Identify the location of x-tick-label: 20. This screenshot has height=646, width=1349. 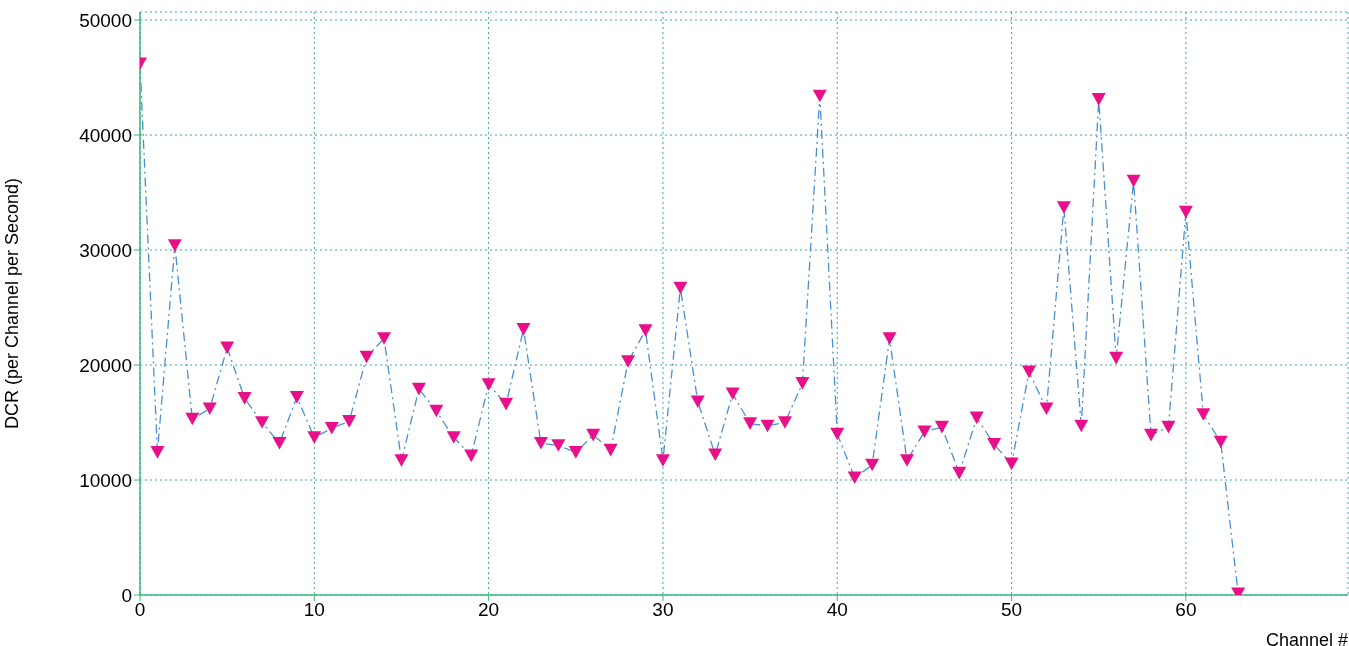
(489, 610).